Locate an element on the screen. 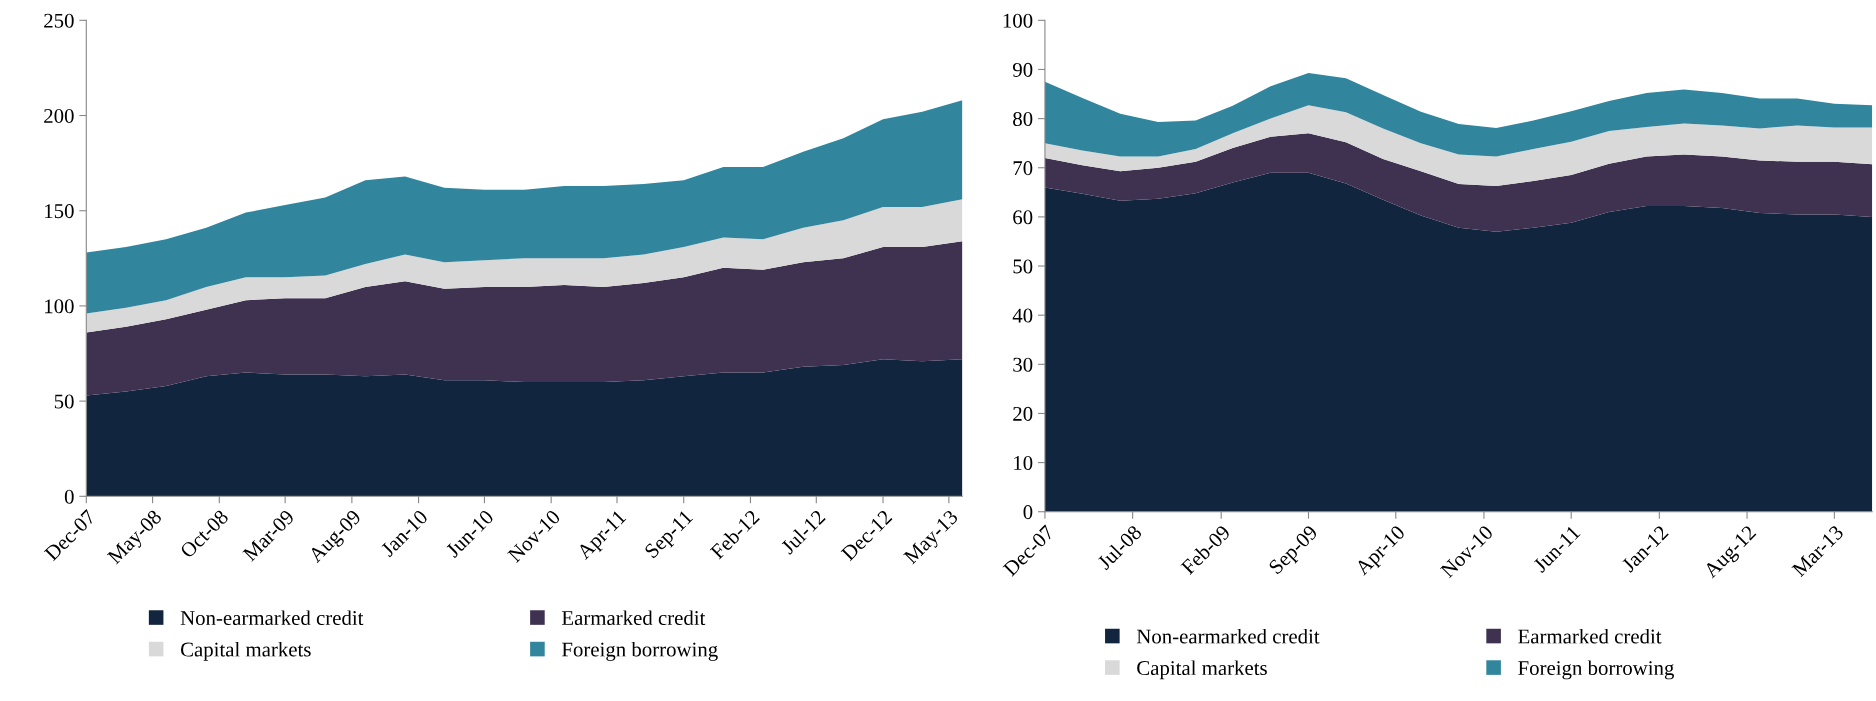 The height and width of the screenshot is (701, 1876). y-tick-label: 90 is located at coordinates (1022, 69).